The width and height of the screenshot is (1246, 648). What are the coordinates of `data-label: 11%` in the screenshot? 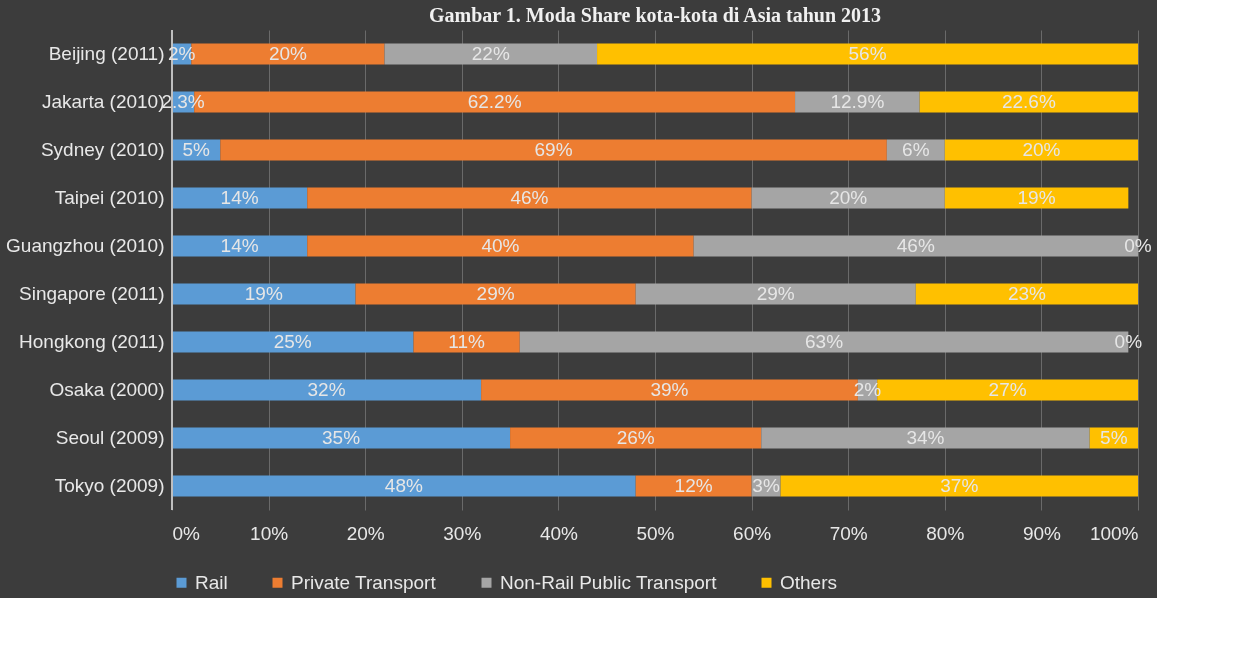 It's located at (467, 341).